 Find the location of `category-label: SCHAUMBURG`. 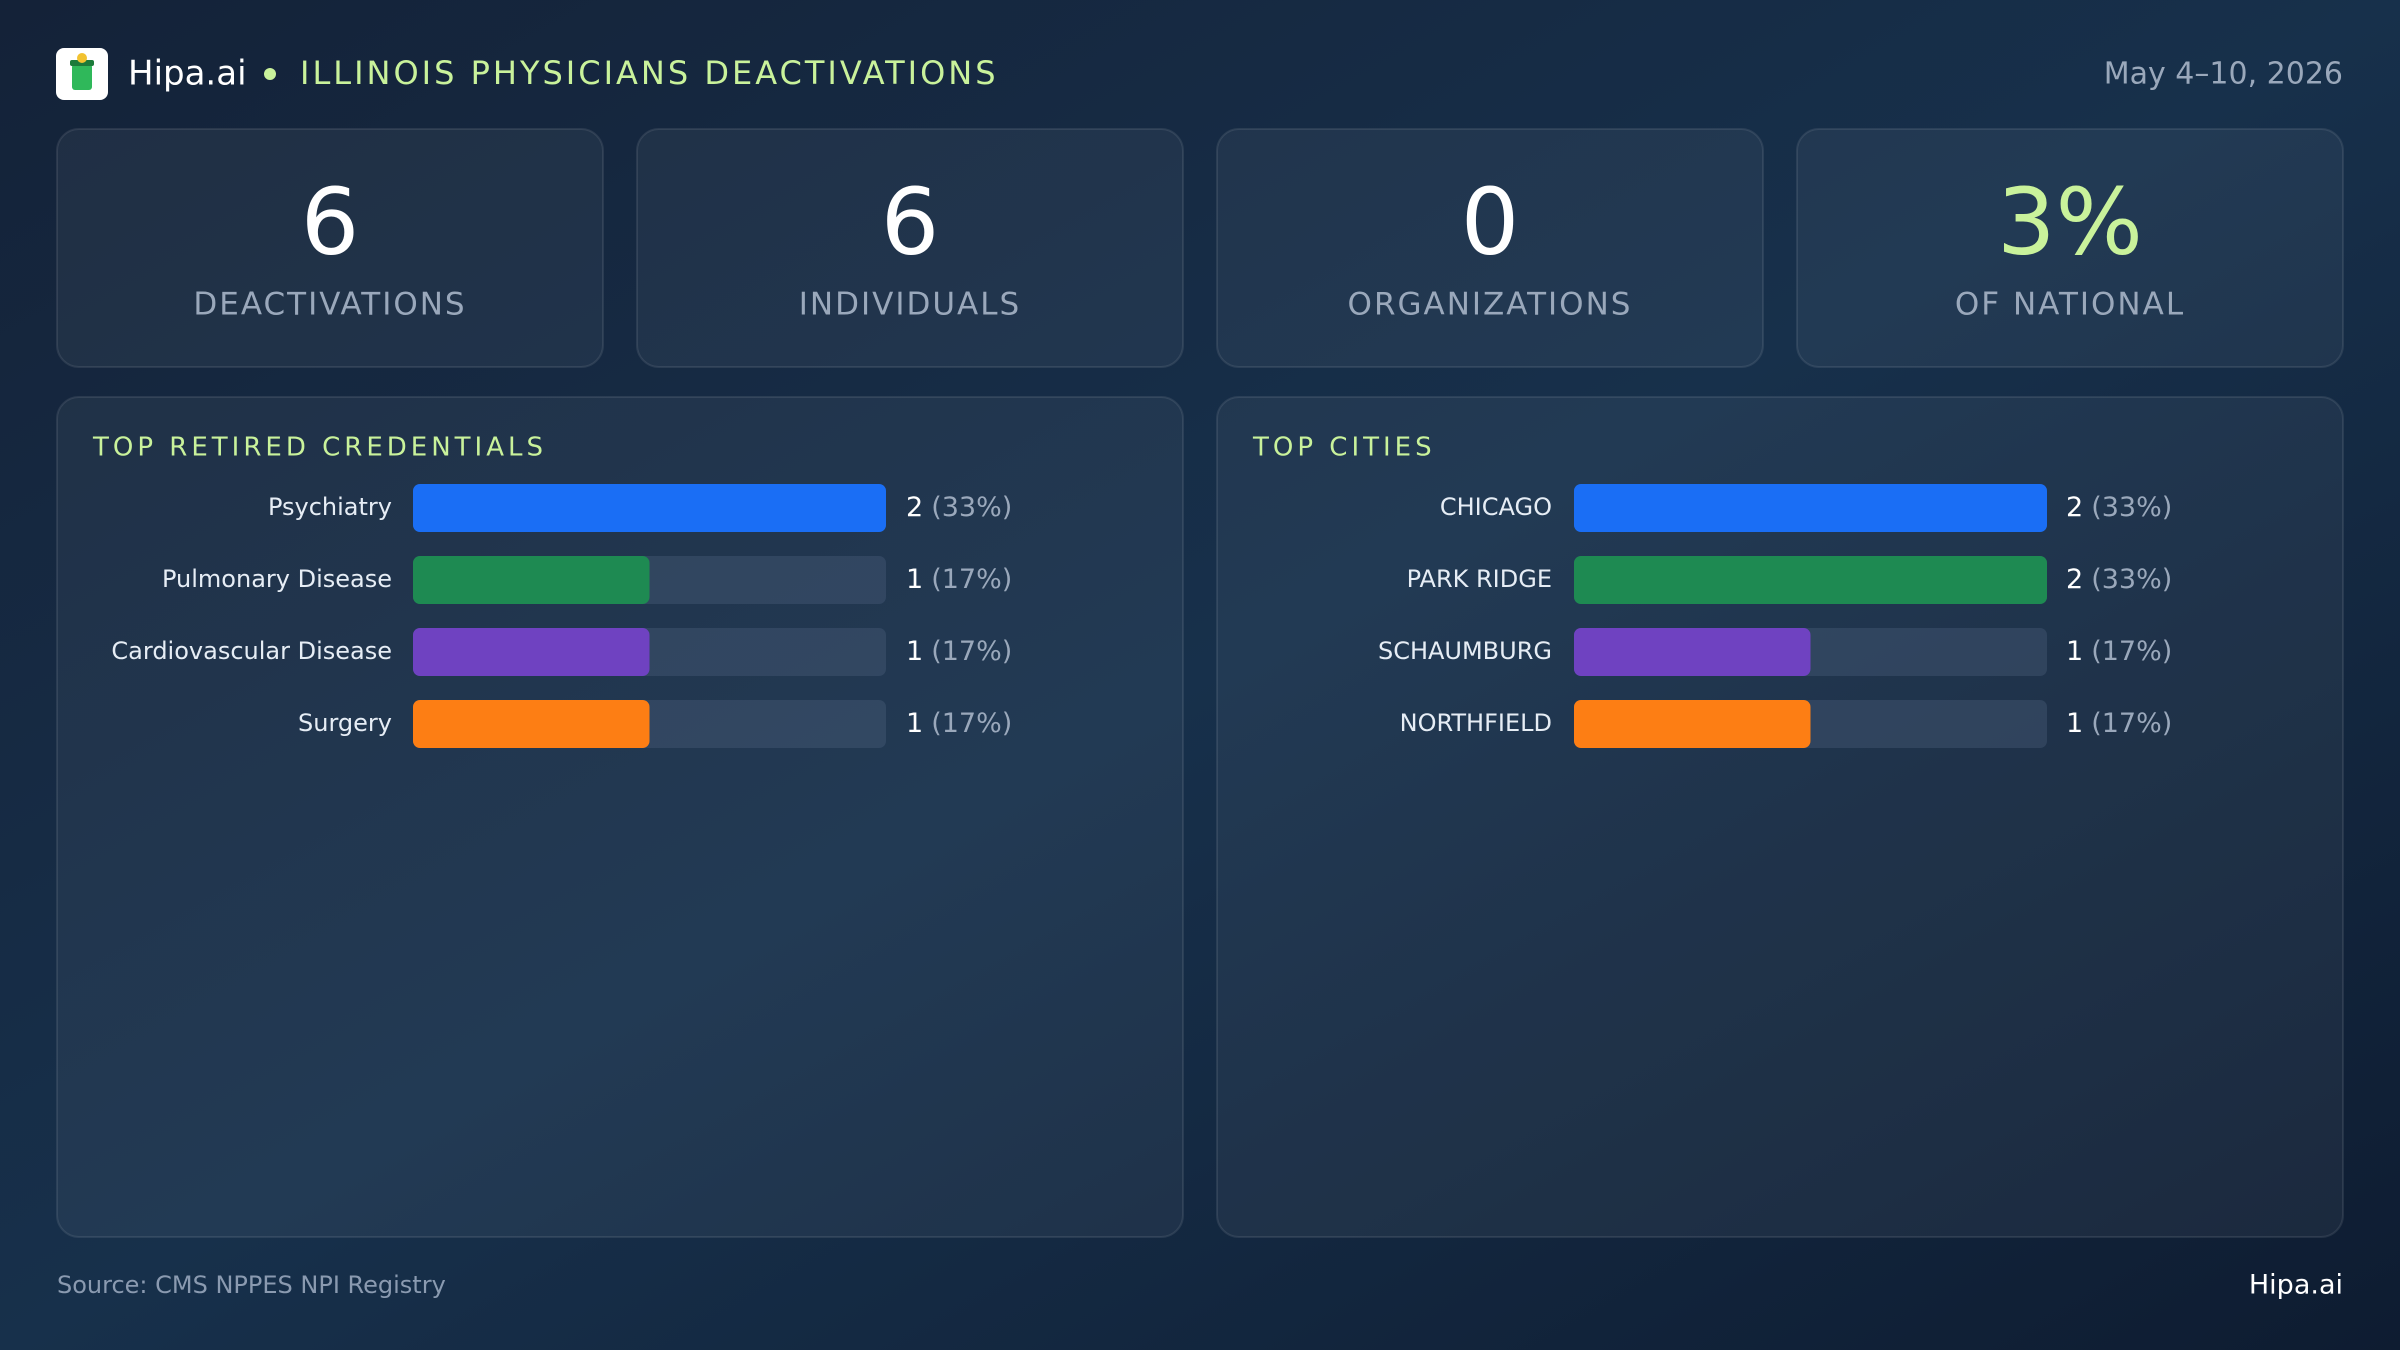

category-label: SCHAUMBURG is located at coordinates (1465, 651).